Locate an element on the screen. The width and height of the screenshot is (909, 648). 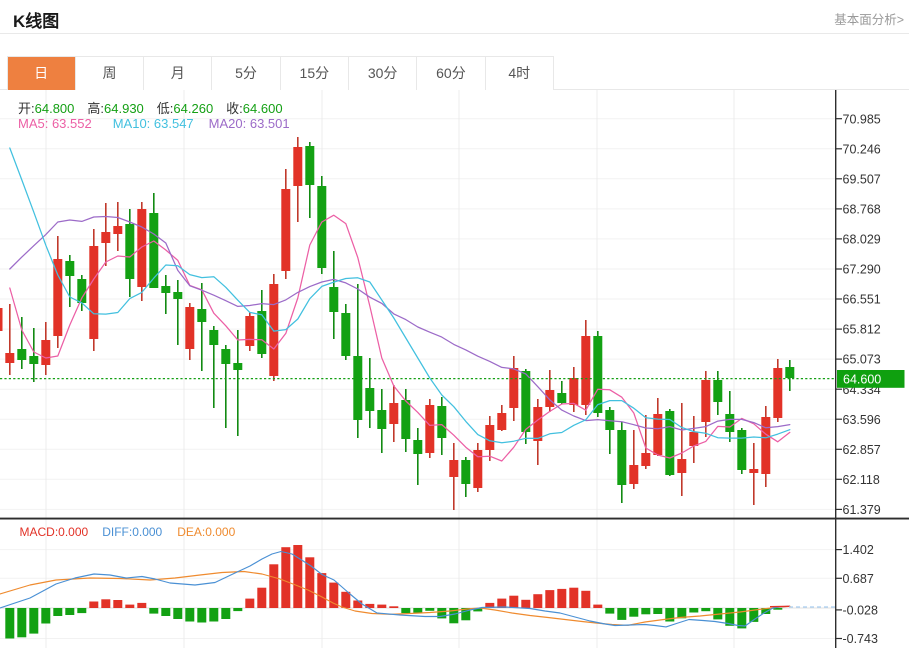
svg-text: 62.118 is located at coordinates (861, 480).